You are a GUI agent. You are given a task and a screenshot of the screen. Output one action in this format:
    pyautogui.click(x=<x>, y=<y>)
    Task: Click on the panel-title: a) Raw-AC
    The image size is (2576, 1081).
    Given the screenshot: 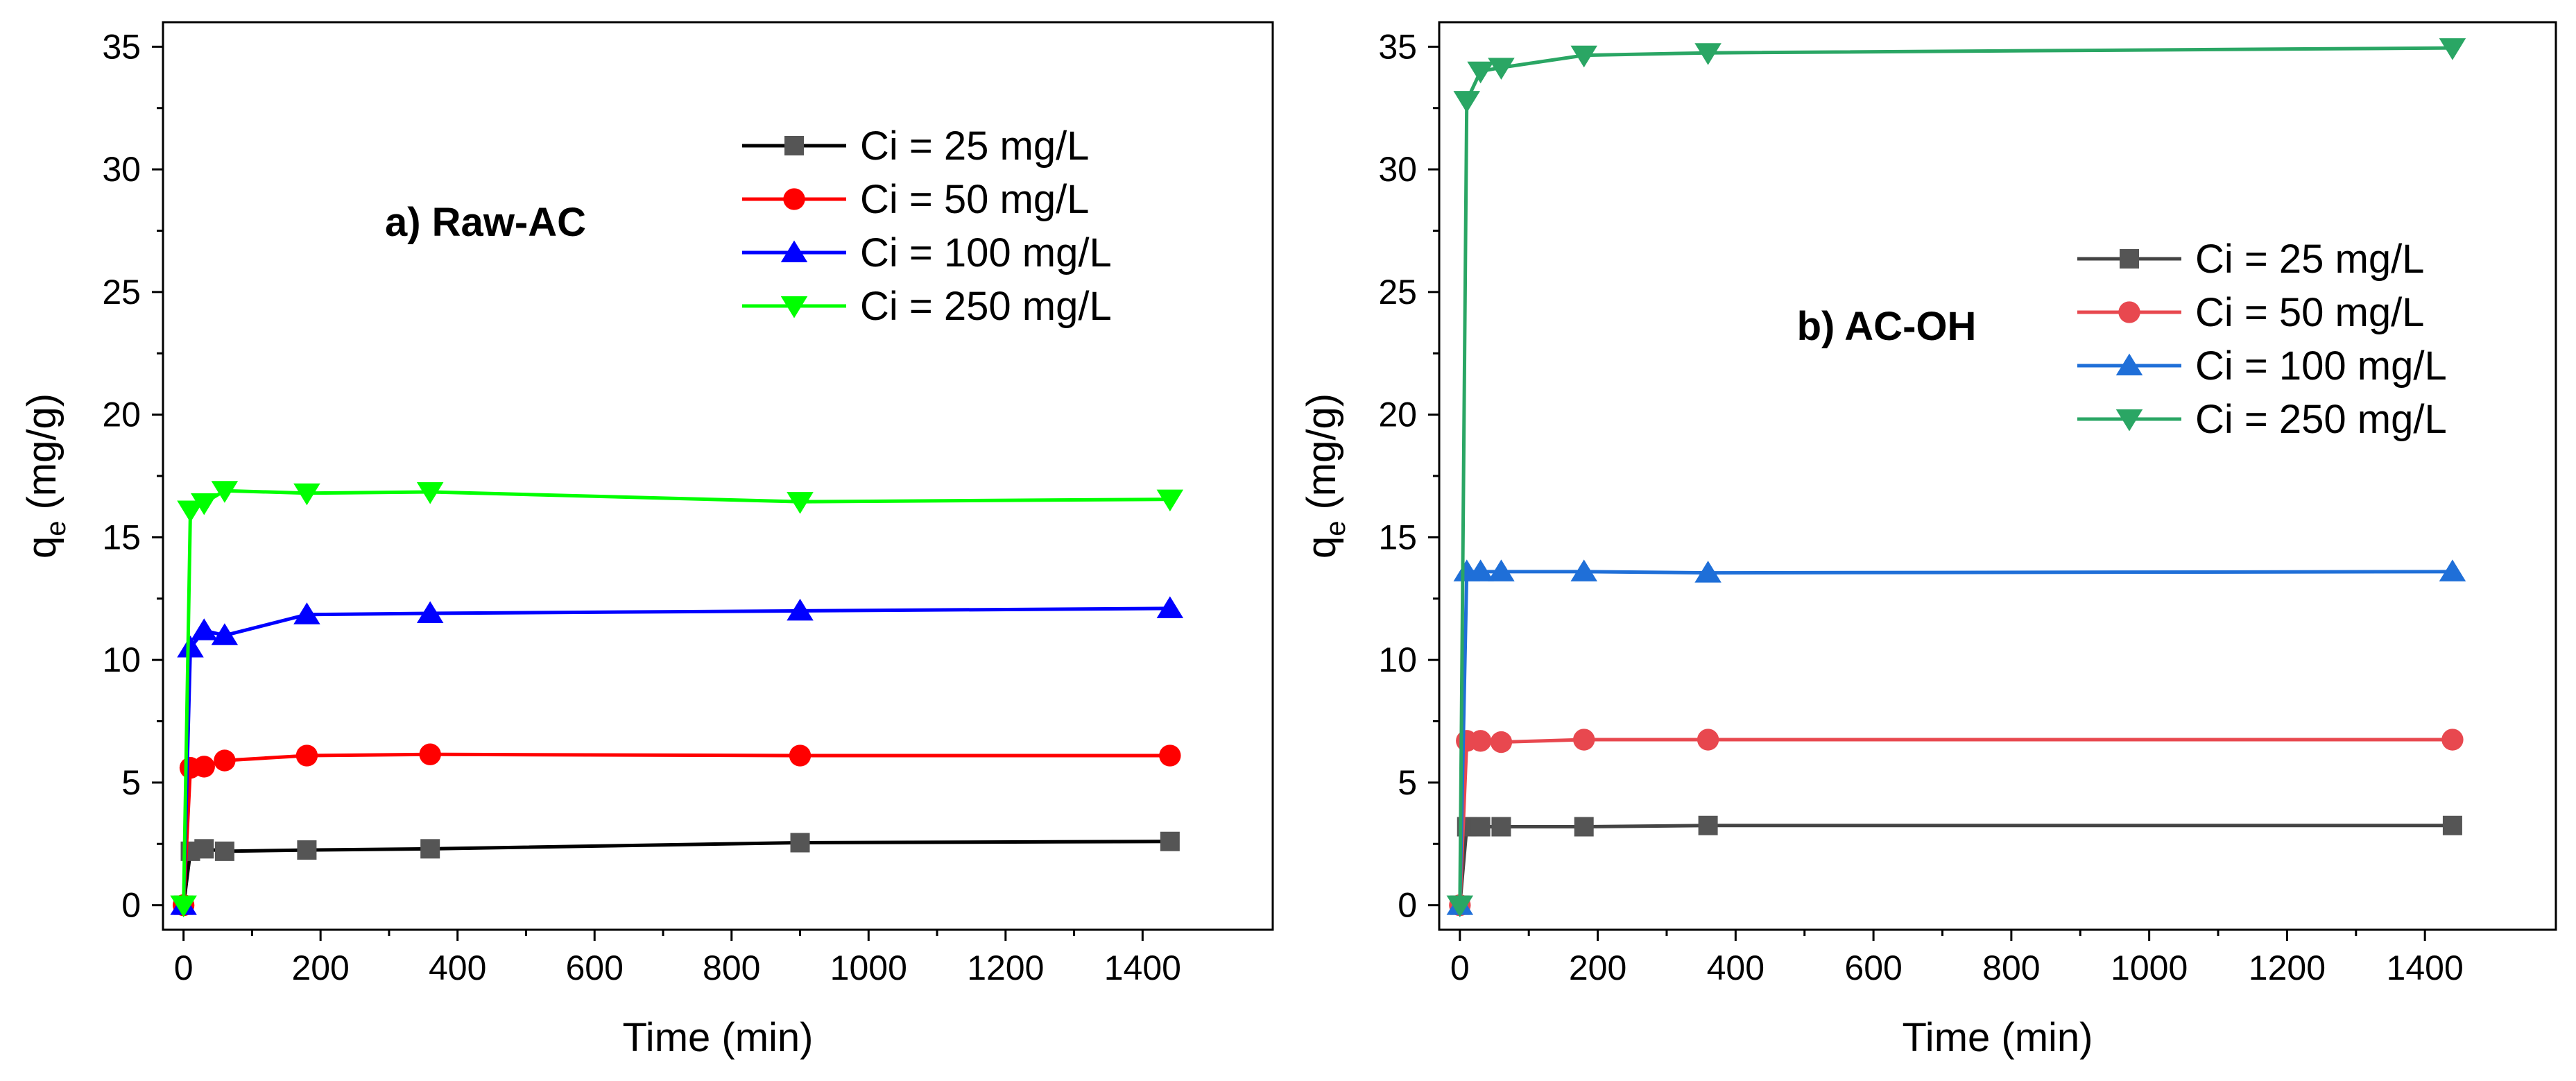 What is the action you would take?
    pyautogui.click(x=485, y=222)
    